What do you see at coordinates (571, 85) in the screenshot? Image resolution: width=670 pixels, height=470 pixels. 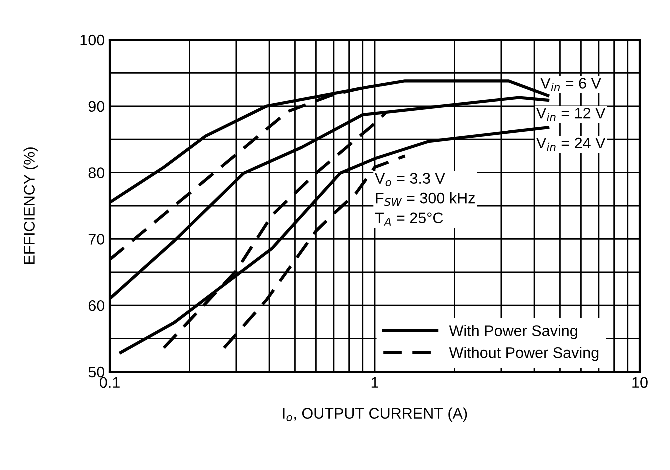 I see `annotation: V$_{in}$ = 6 V` at bounding box center [571, 85].